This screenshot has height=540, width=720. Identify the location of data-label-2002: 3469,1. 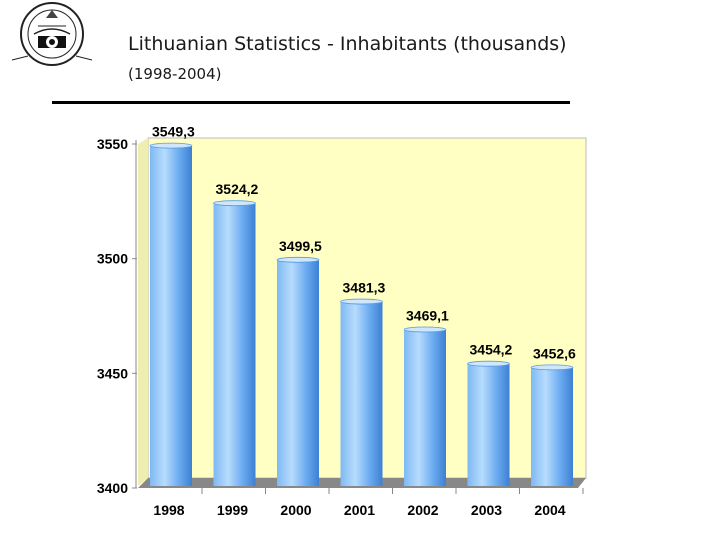
(427, 316).